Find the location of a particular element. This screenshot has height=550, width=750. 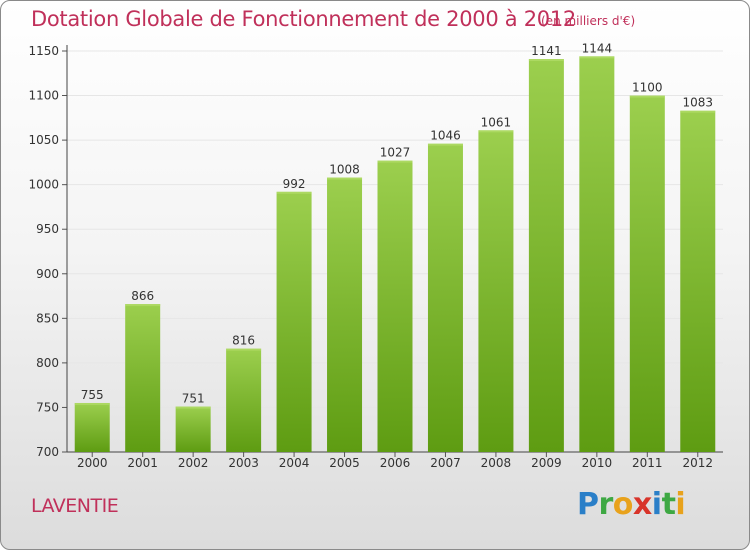

y-tick-label: 750 is located at coordinates (47, 407).